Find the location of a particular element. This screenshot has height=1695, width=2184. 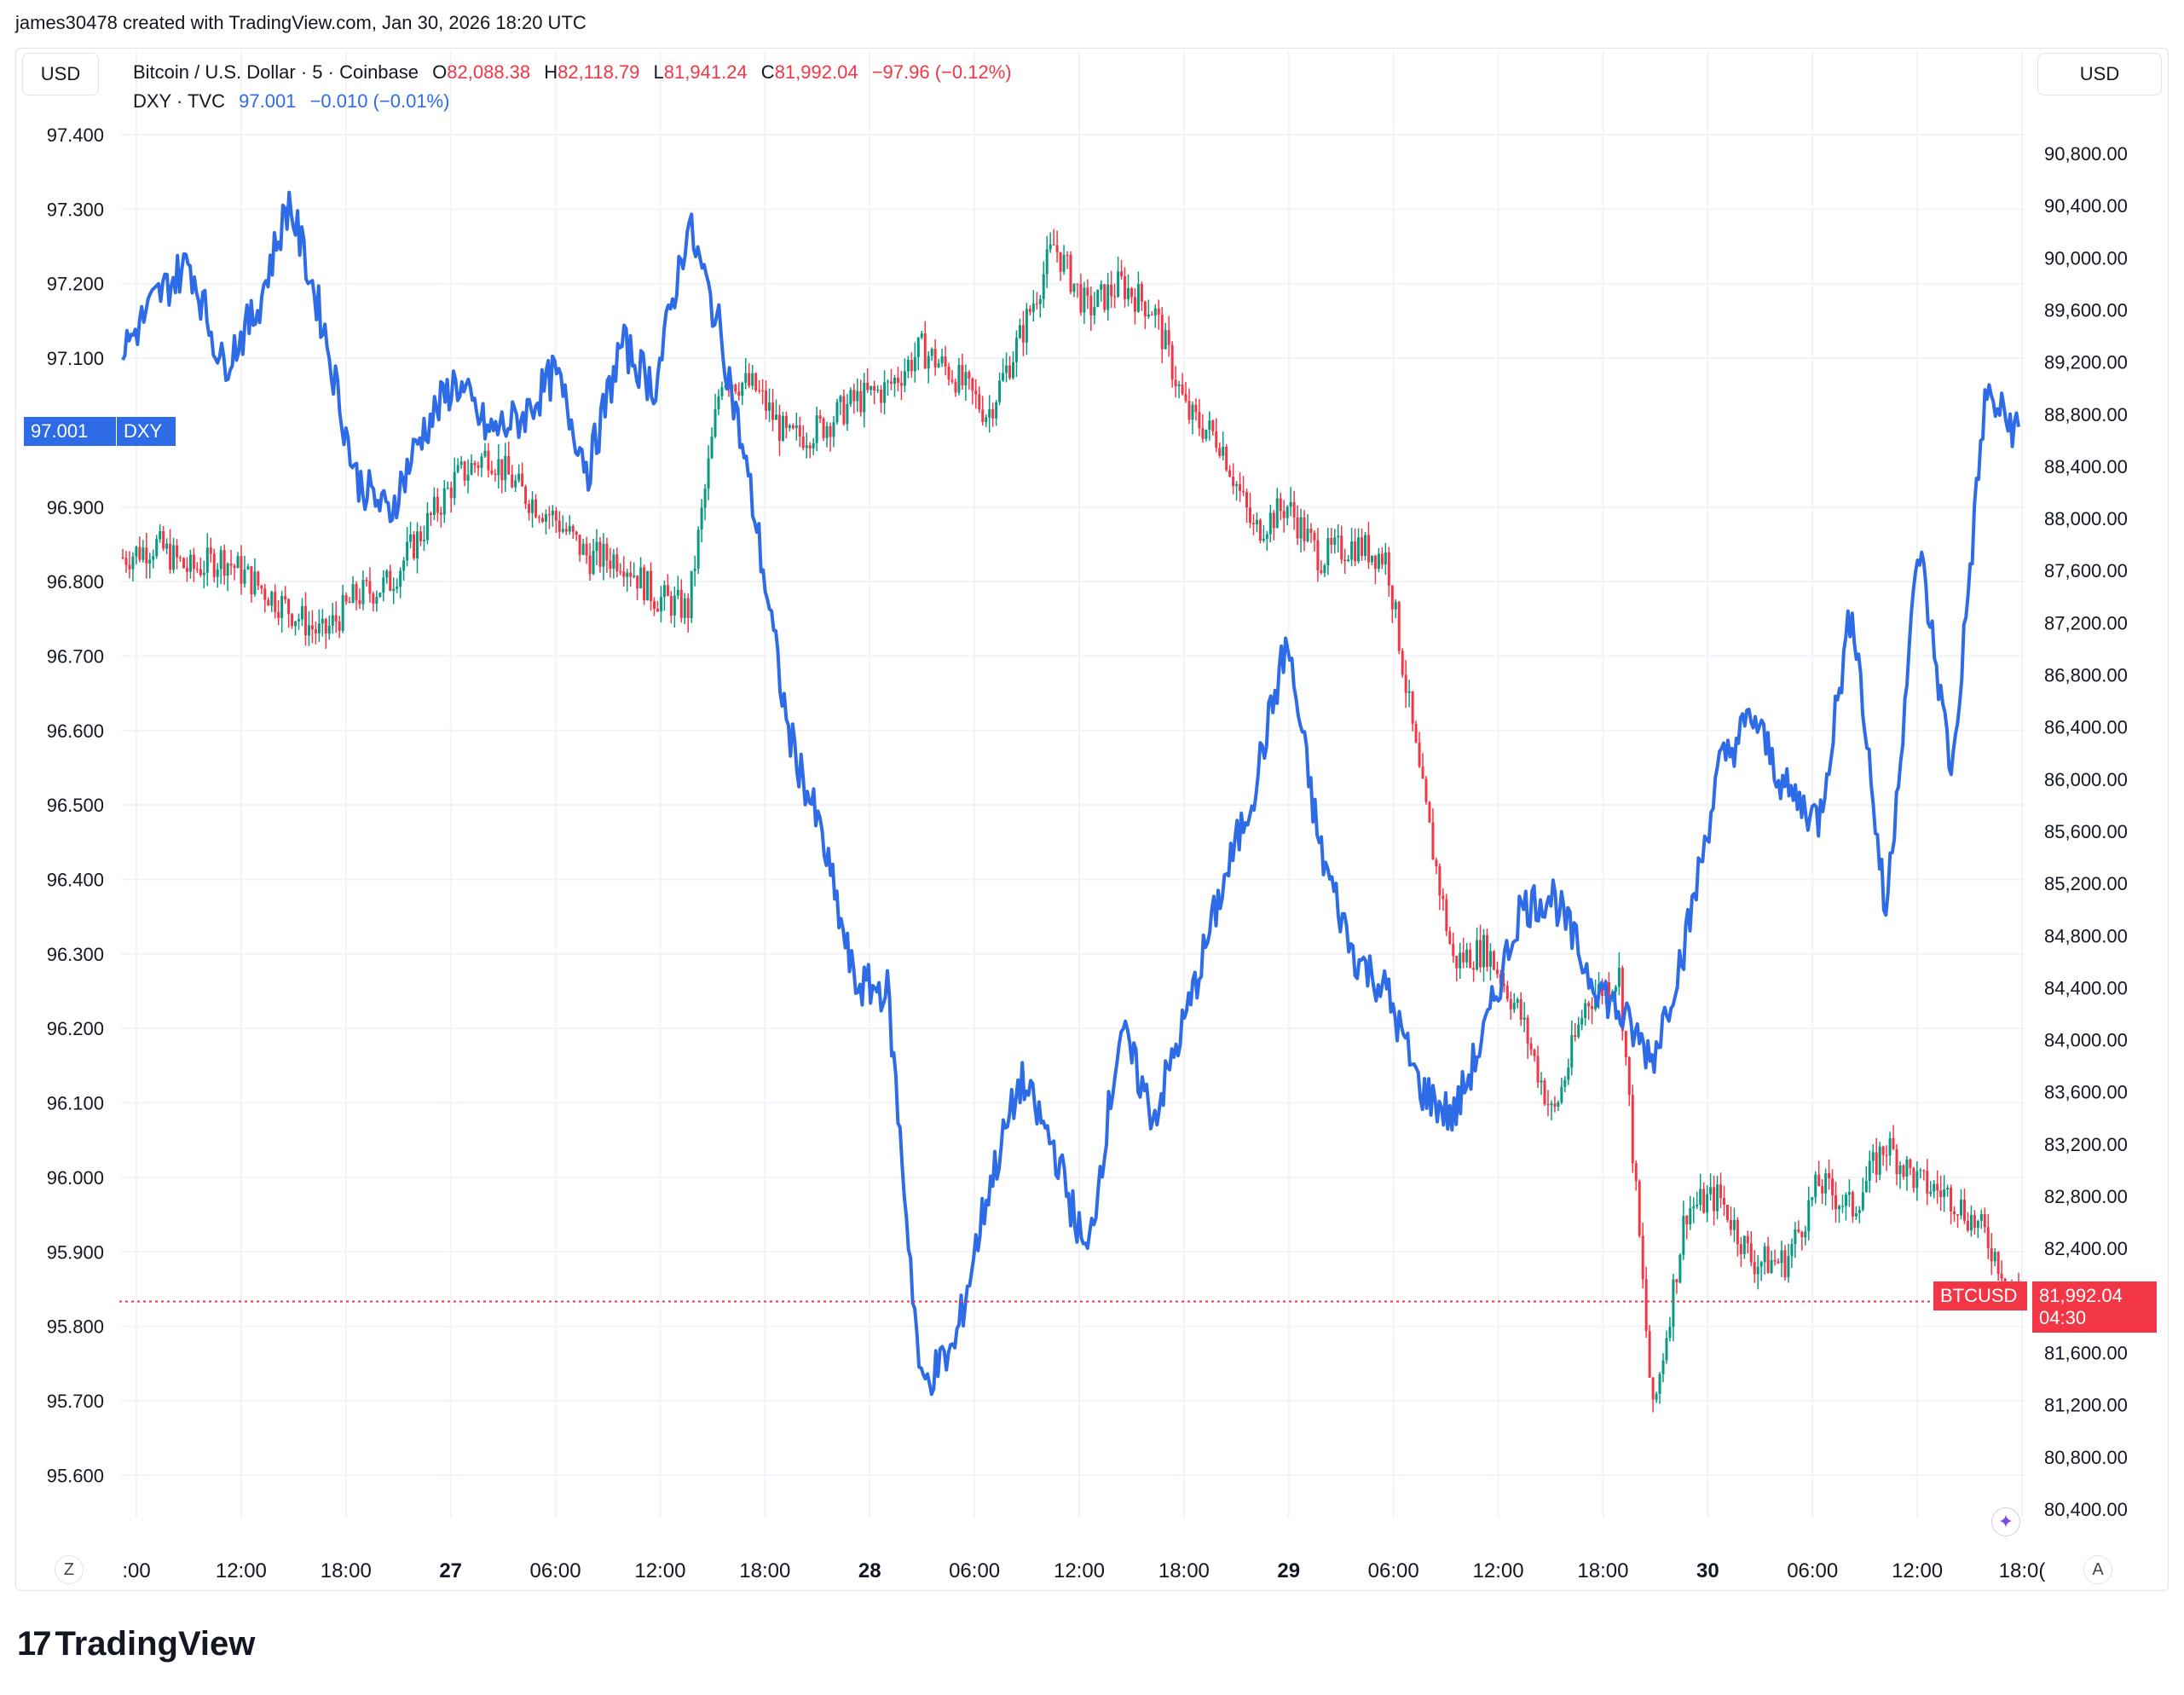

btc-close-value: 81,992.04 is located at coordinates (816, 72).